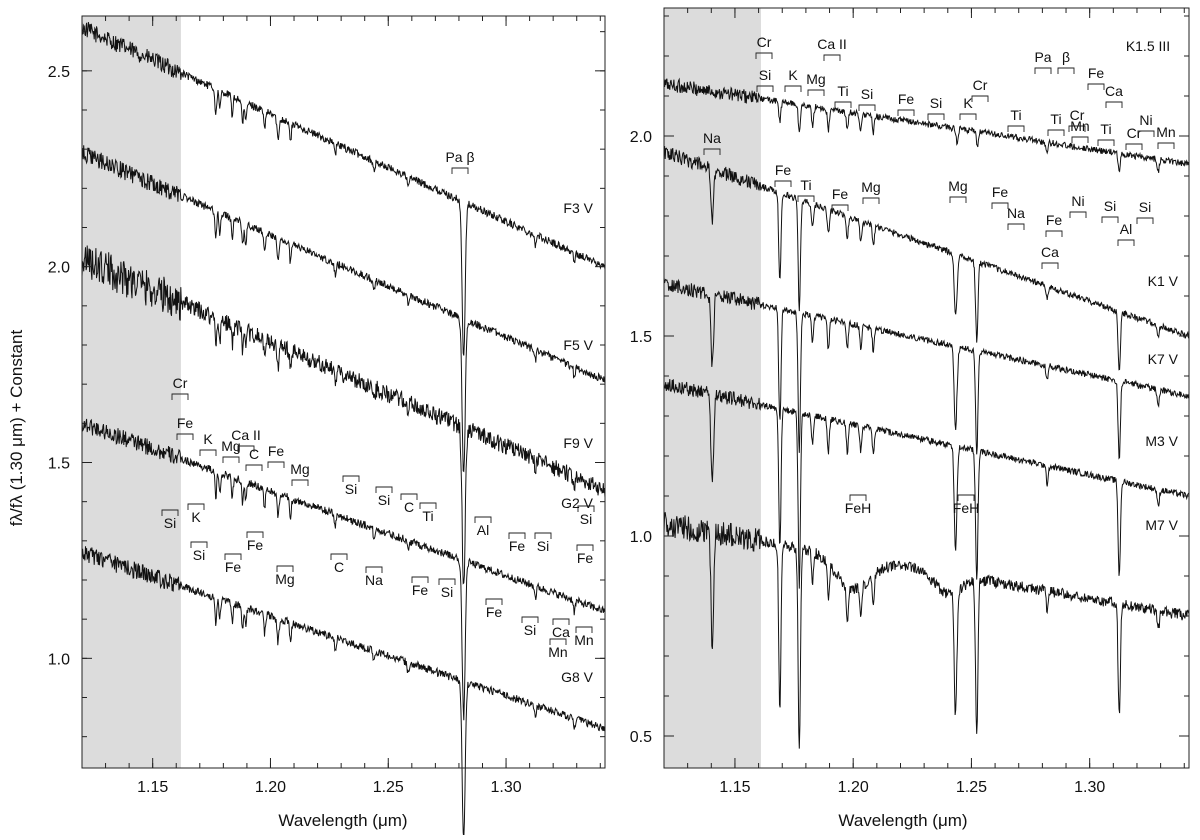 This screenshot has width=1200, height=840. I want to click on left-y-tick: 1.5, so click(59, 464).